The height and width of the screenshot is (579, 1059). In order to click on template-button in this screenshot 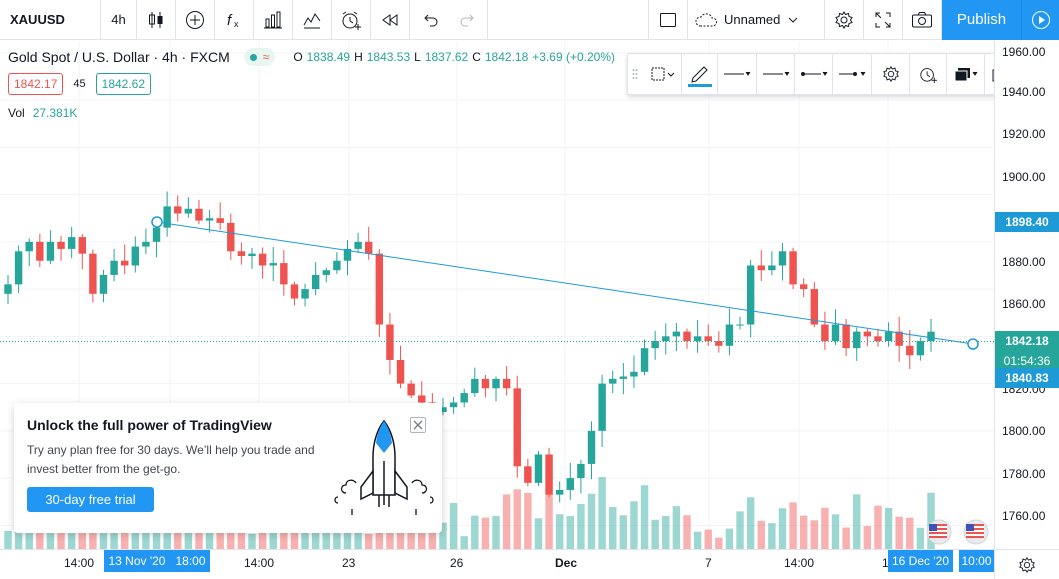, I will do `click(662, 74)`.